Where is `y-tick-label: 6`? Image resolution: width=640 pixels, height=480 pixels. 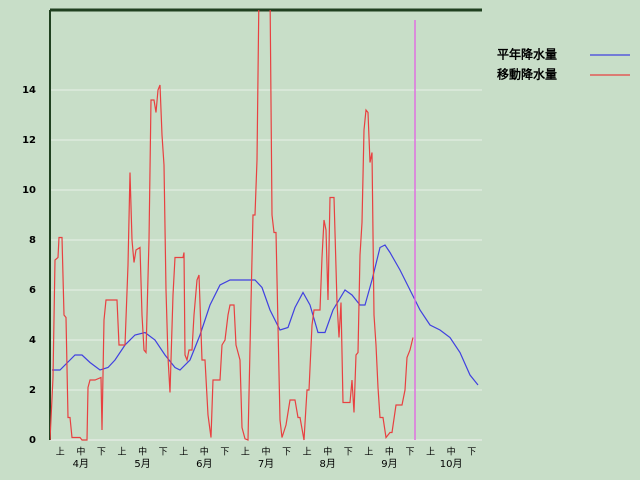
y-tick-label: 6 is located at coordinates (32, 290).